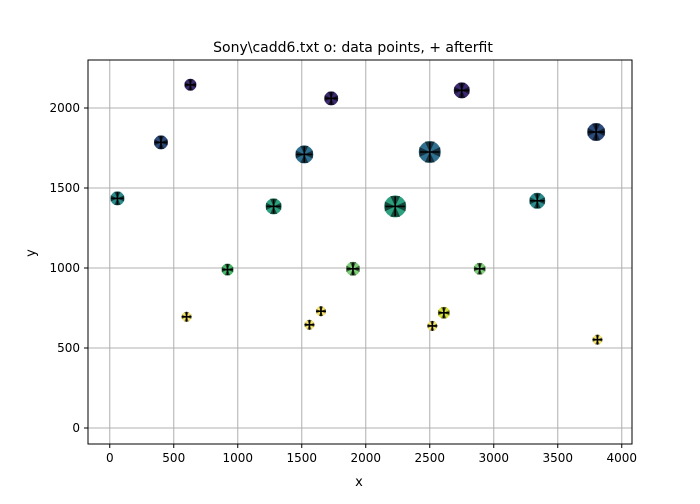 Image resolution: width=700 pixels, height=504 pixels. Describe the element at coordinates (173, 458) in the screenshot. I see `x-tick-label: 500` at that location.